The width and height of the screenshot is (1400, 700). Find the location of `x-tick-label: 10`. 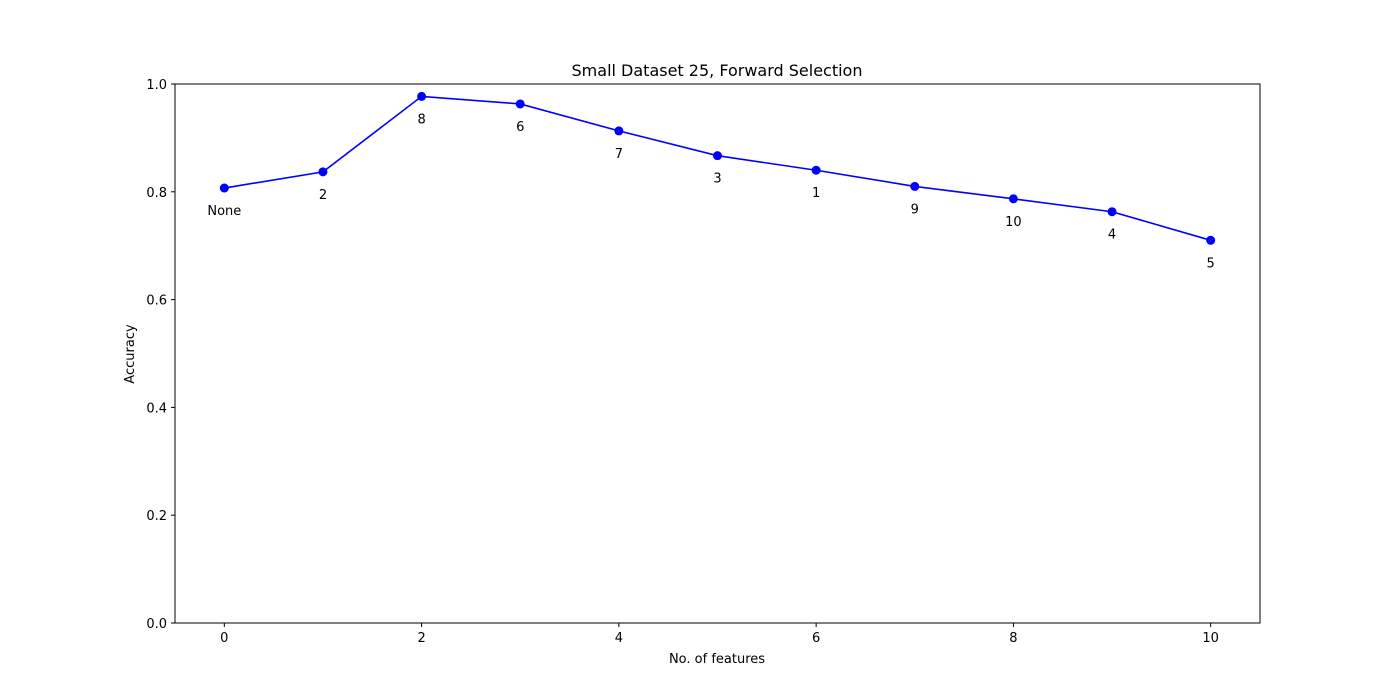

x-tick-label: 10 is located at coordinates (1210, 638).